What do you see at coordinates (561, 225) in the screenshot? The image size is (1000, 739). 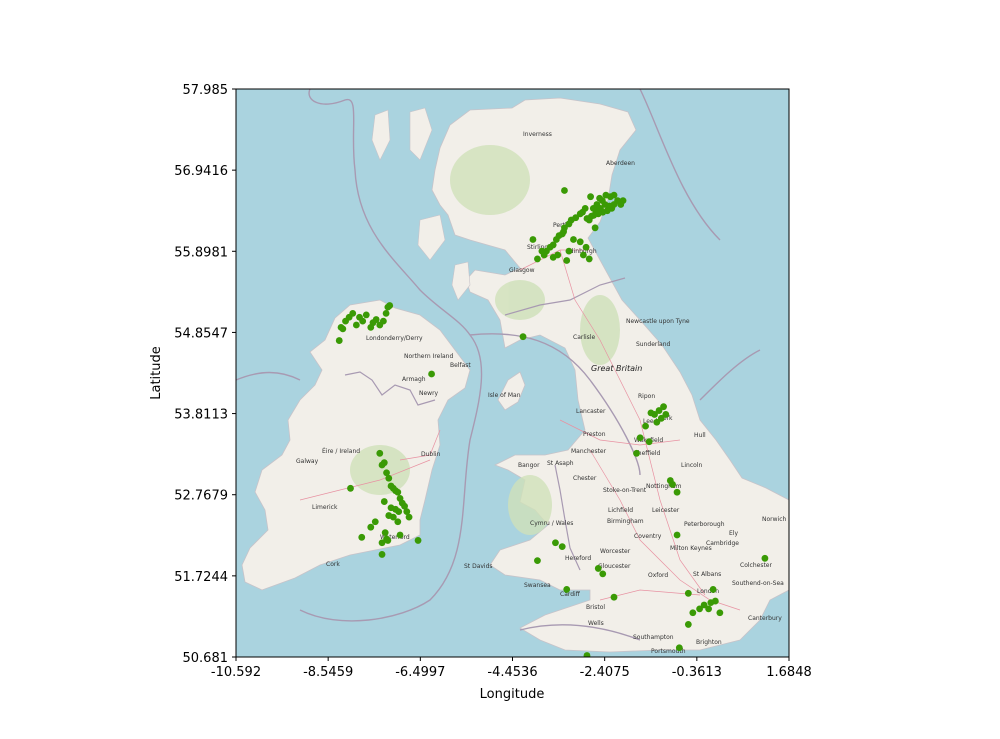 I see `svg-text: Perth` at bounding box center [561, 225].